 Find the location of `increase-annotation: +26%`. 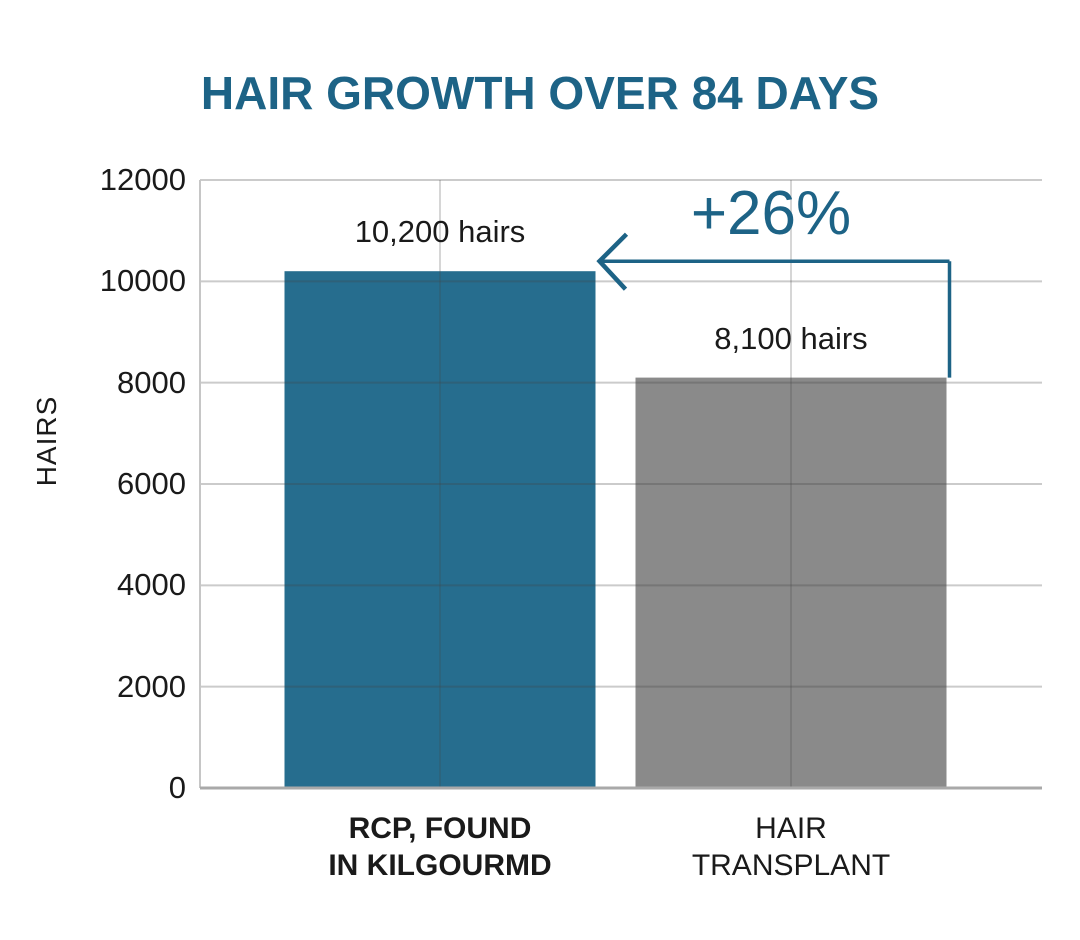

increase-annotation: +26% is located at coordinates (771, 213).